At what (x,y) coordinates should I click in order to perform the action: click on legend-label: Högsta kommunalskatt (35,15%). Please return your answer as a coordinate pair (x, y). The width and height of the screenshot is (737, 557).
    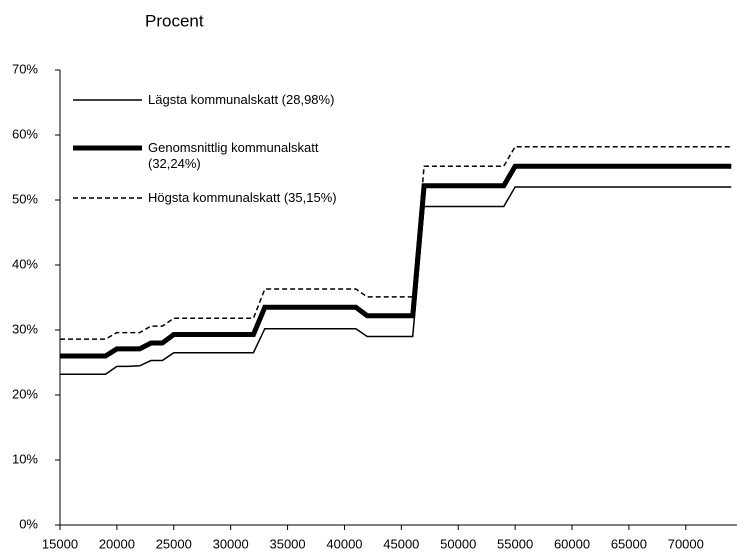
    Looking at the image, I should click on (242, 197).